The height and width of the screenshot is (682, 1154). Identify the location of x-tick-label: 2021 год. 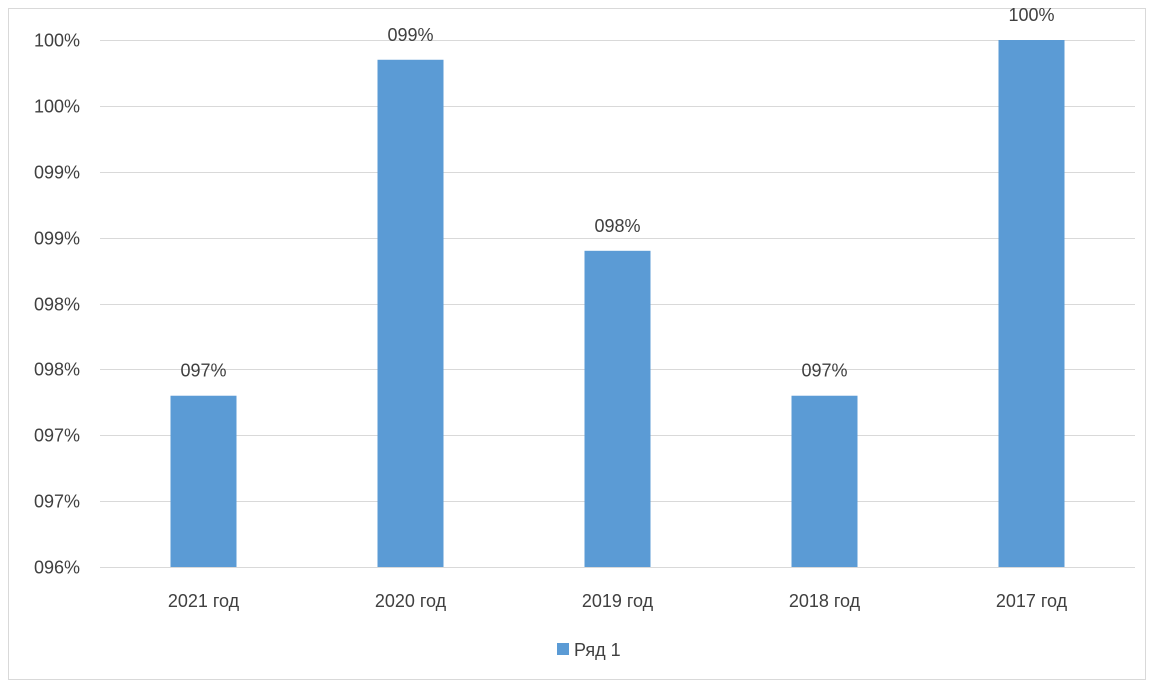
(204, 601).